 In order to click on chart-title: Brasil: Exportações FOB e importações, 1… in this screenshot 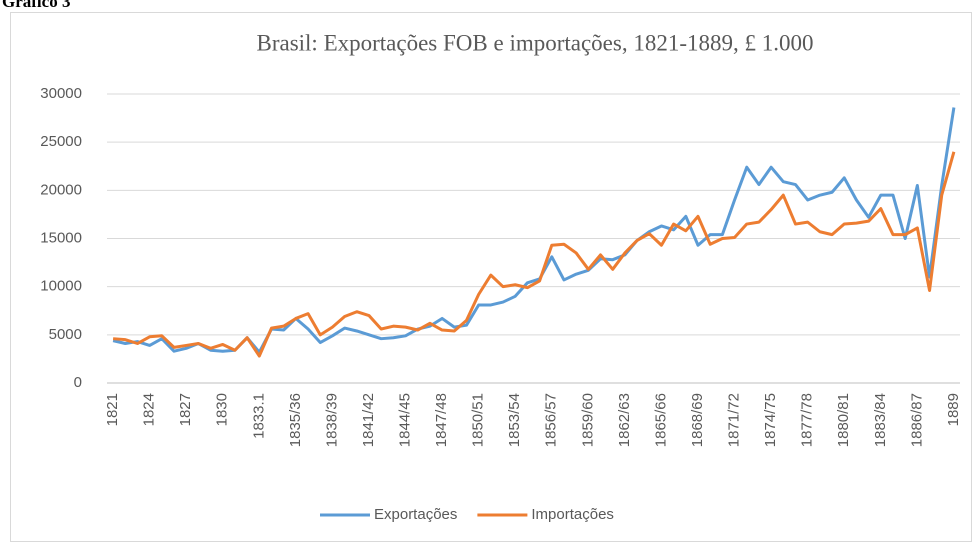, I will do `click(534, 42)`.